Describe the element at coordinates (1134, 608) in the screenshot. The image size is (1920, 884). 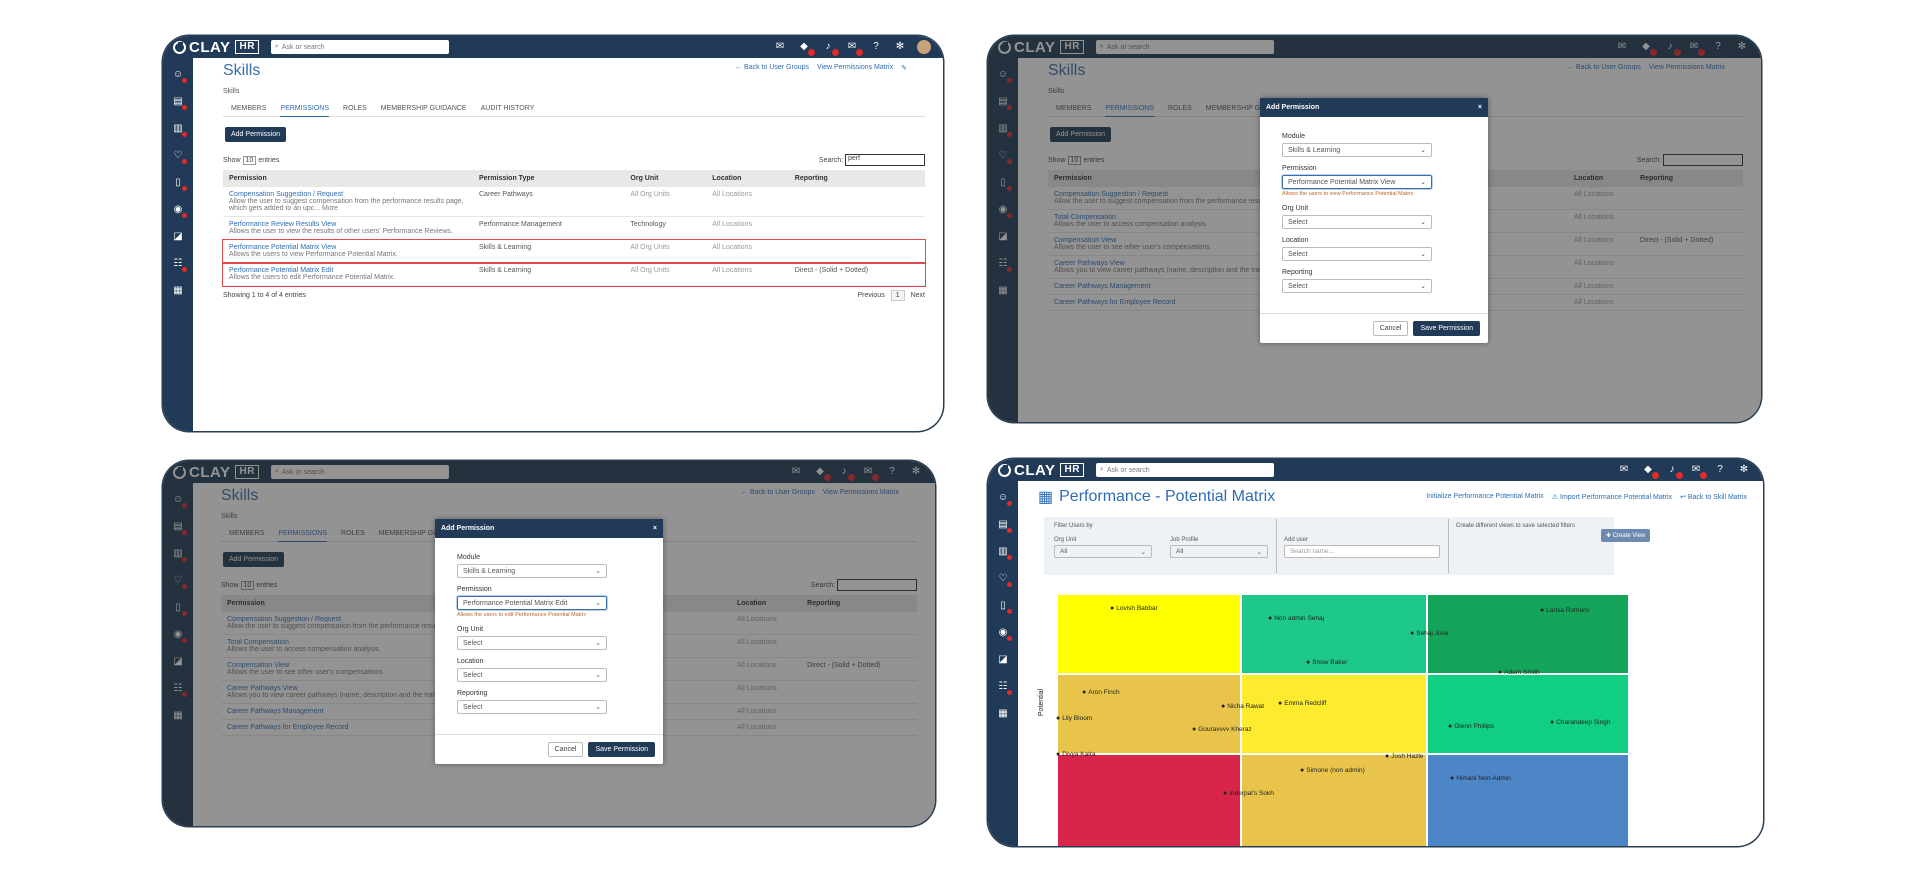
I see `employee-marker: Lovish Babbar` at that location.